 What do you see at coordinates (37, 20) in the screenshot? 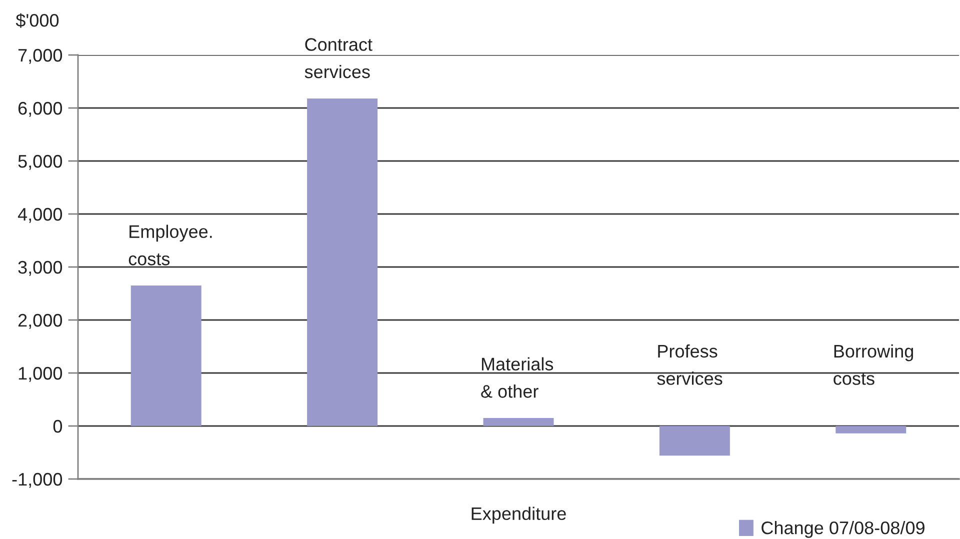
I see `y-axis-title: $'000` at bounding box center [37, 20].